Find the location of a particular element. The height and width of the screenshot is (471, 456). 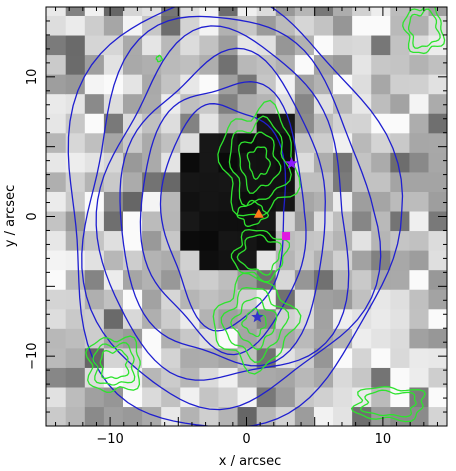

y-tick-label: −10 is located at coordinates (32, 355).